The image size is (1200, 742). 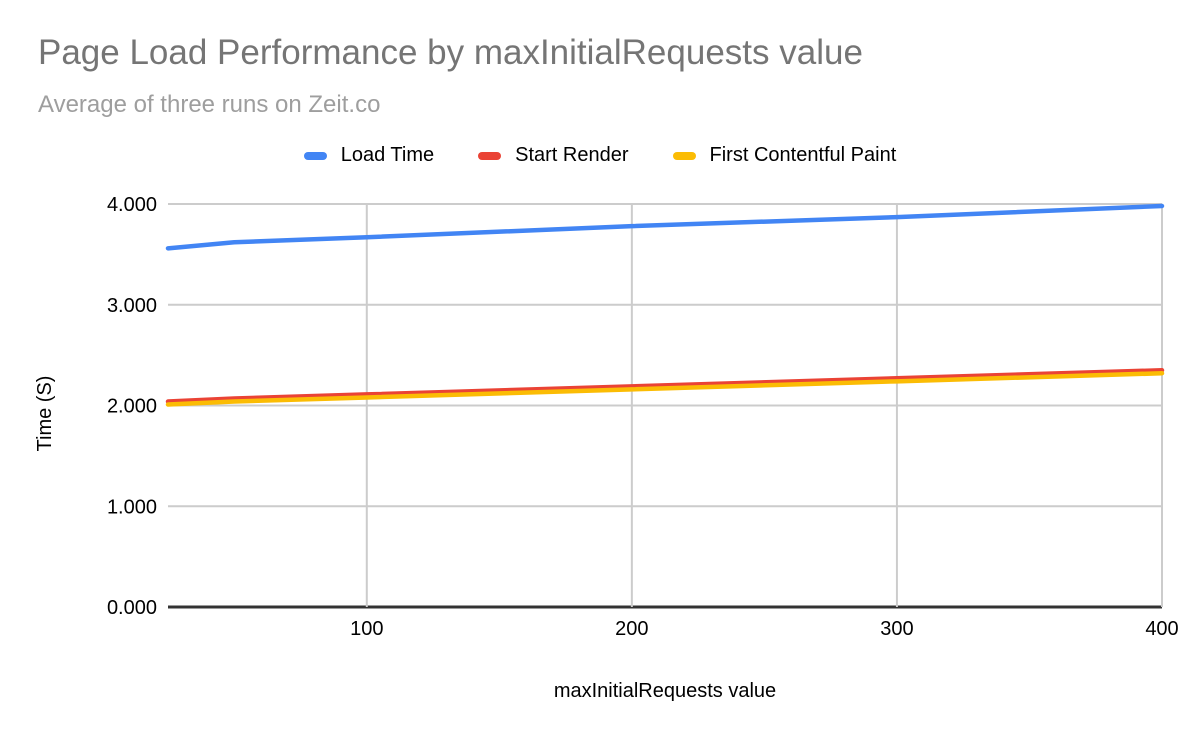 What do you see at coordinates (132, 608) in the screenshot?
I see `y-tick-label: 0.000` at bounding box center [132, 608].